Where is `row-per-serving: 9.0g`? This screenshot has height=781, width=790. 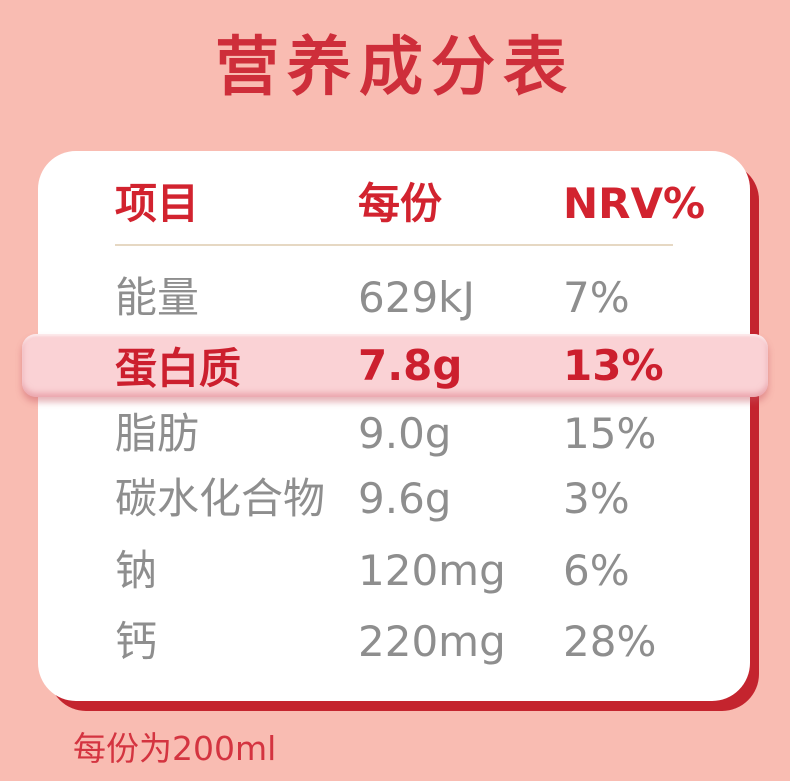 row-per-serving: 9.0g is located at coordinates (405, 433).